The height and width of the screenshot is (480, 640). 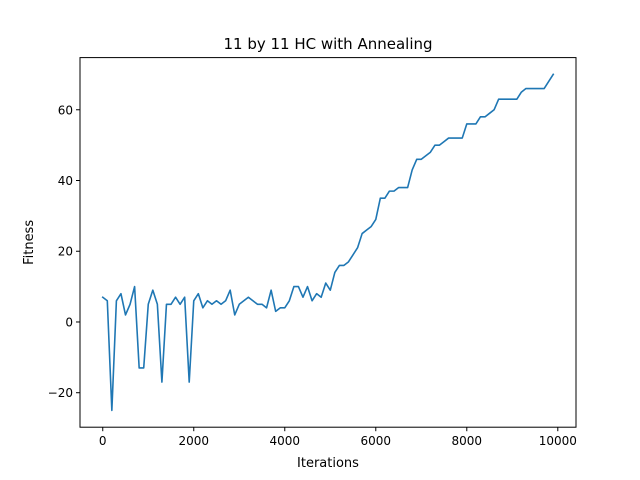 What do you see at coordinates (284, 441) in the screenshot?
I see `x-tick-label: 4000` at bounding box center [284, 441].